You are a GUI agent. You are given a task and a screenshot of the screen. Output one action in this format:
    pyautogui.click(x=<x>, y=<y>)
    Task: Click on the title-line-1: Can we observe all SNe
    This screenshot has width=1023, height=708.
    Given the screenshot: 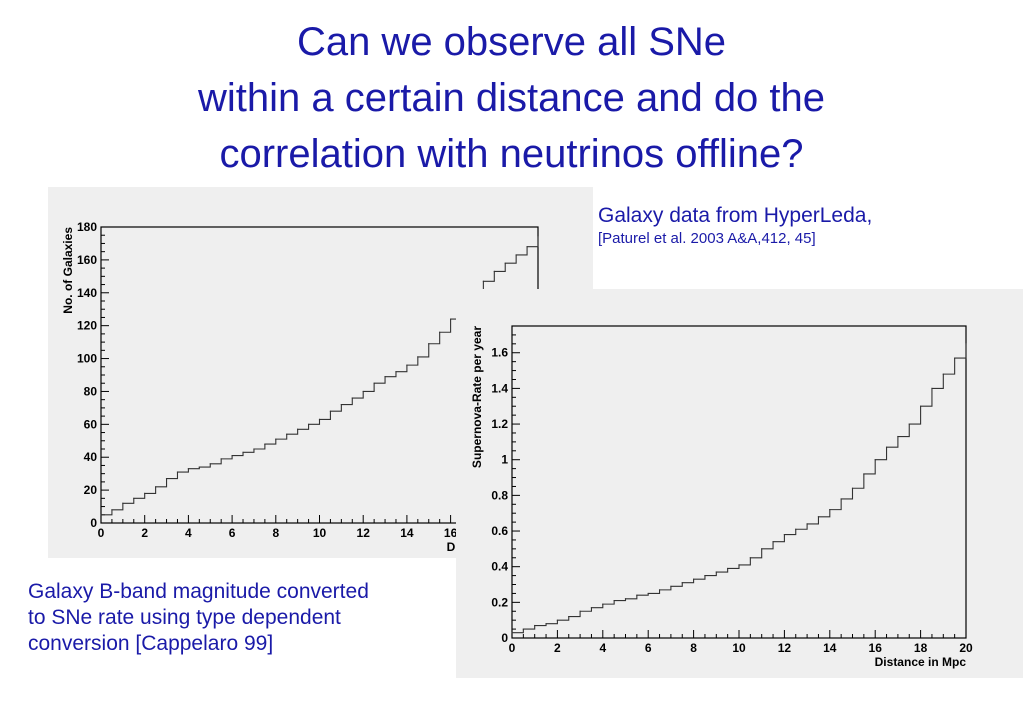 What is the action you would take?
    pyautogui.click(x=511, y=42)
    